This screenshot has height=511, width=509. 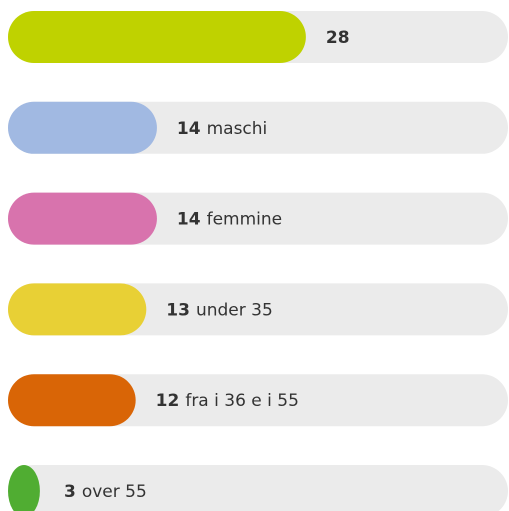 I want to click on bar-label: 3 over 55, so click(x=105, y=492).